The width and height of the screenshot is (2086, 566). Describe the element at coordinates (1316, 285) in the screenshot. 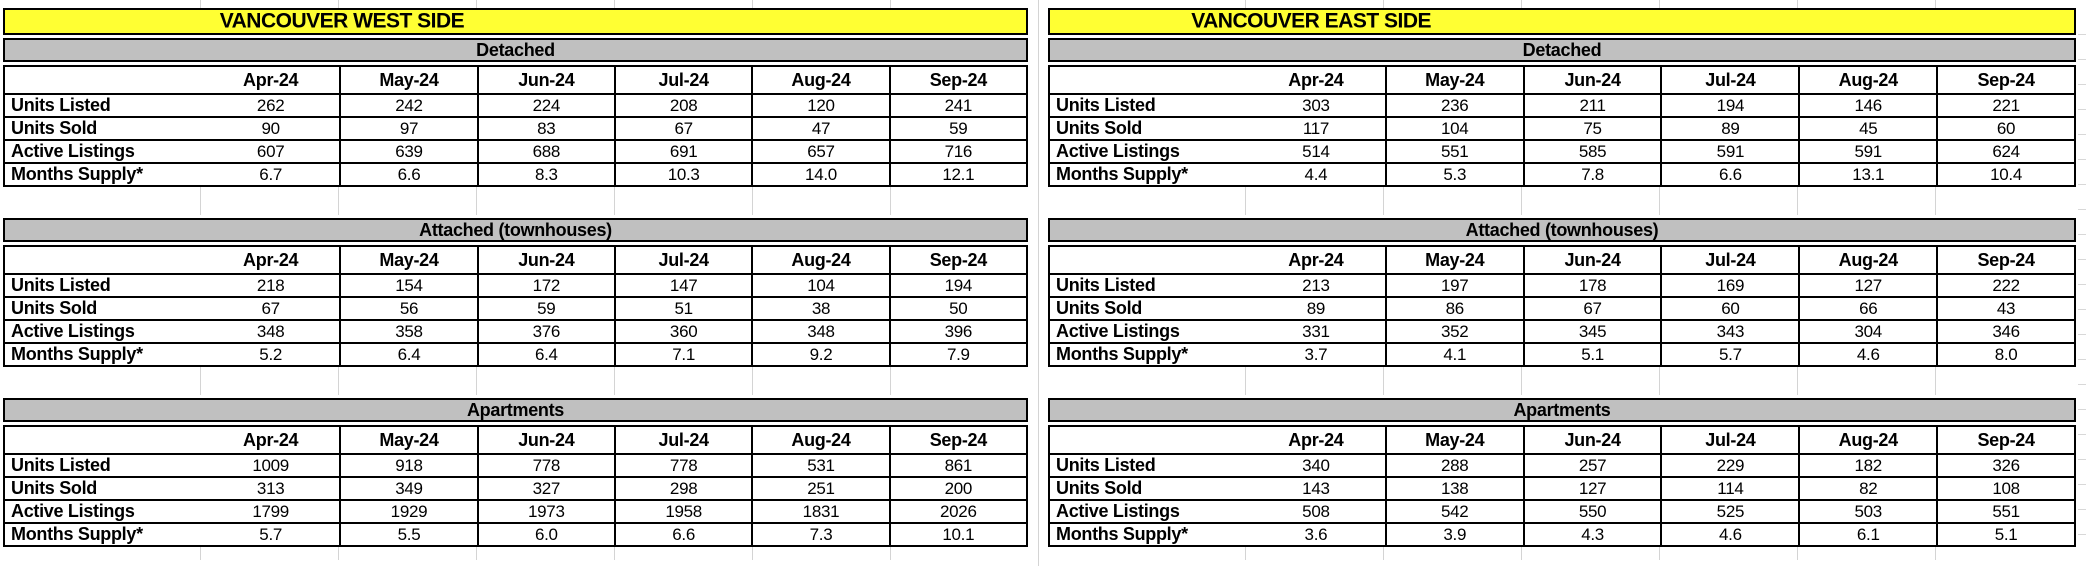

I see `value-cell: 213` at that location.